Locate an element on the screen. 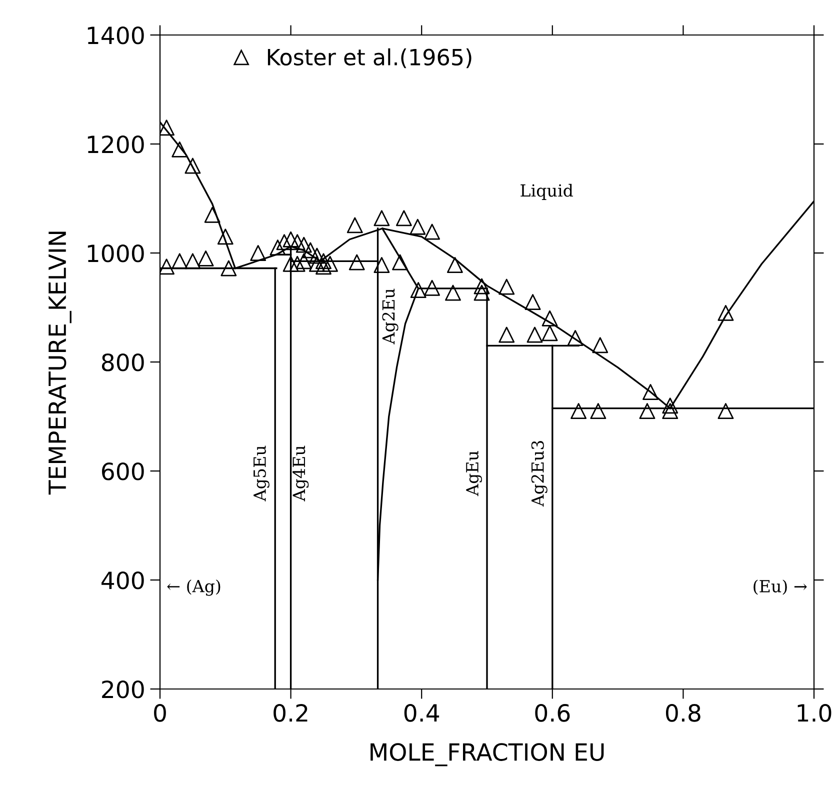 Image resolution: width=835 pixels, height=789 pixels. legend-label: Koster et al.(1965) is located at coordinates (370, 58).